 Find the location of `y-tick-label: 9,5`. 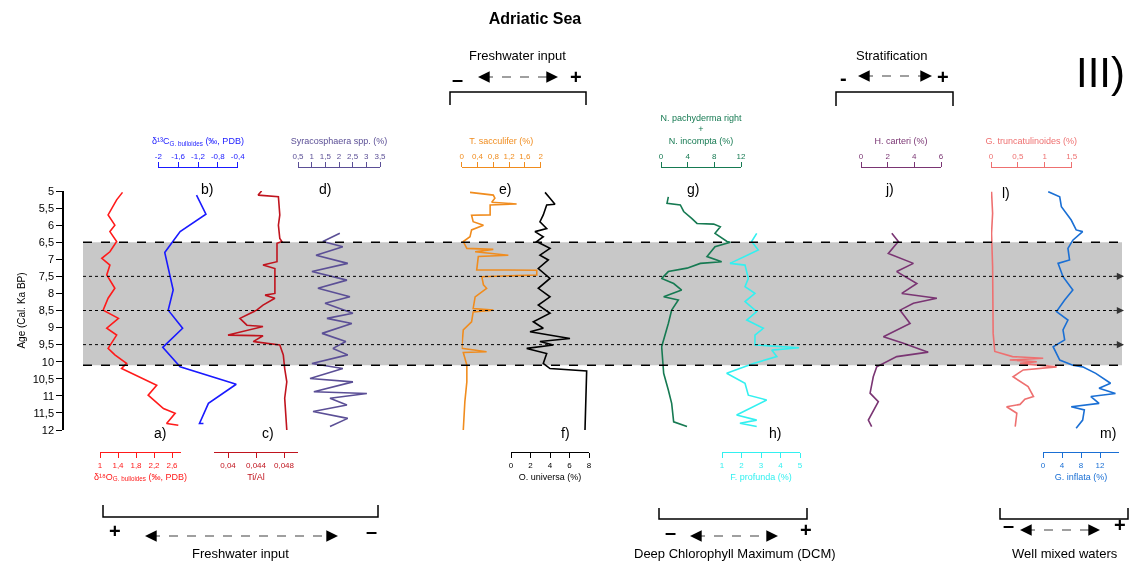

y-tick-label: 9,5 is located at coordinates (46, 344).